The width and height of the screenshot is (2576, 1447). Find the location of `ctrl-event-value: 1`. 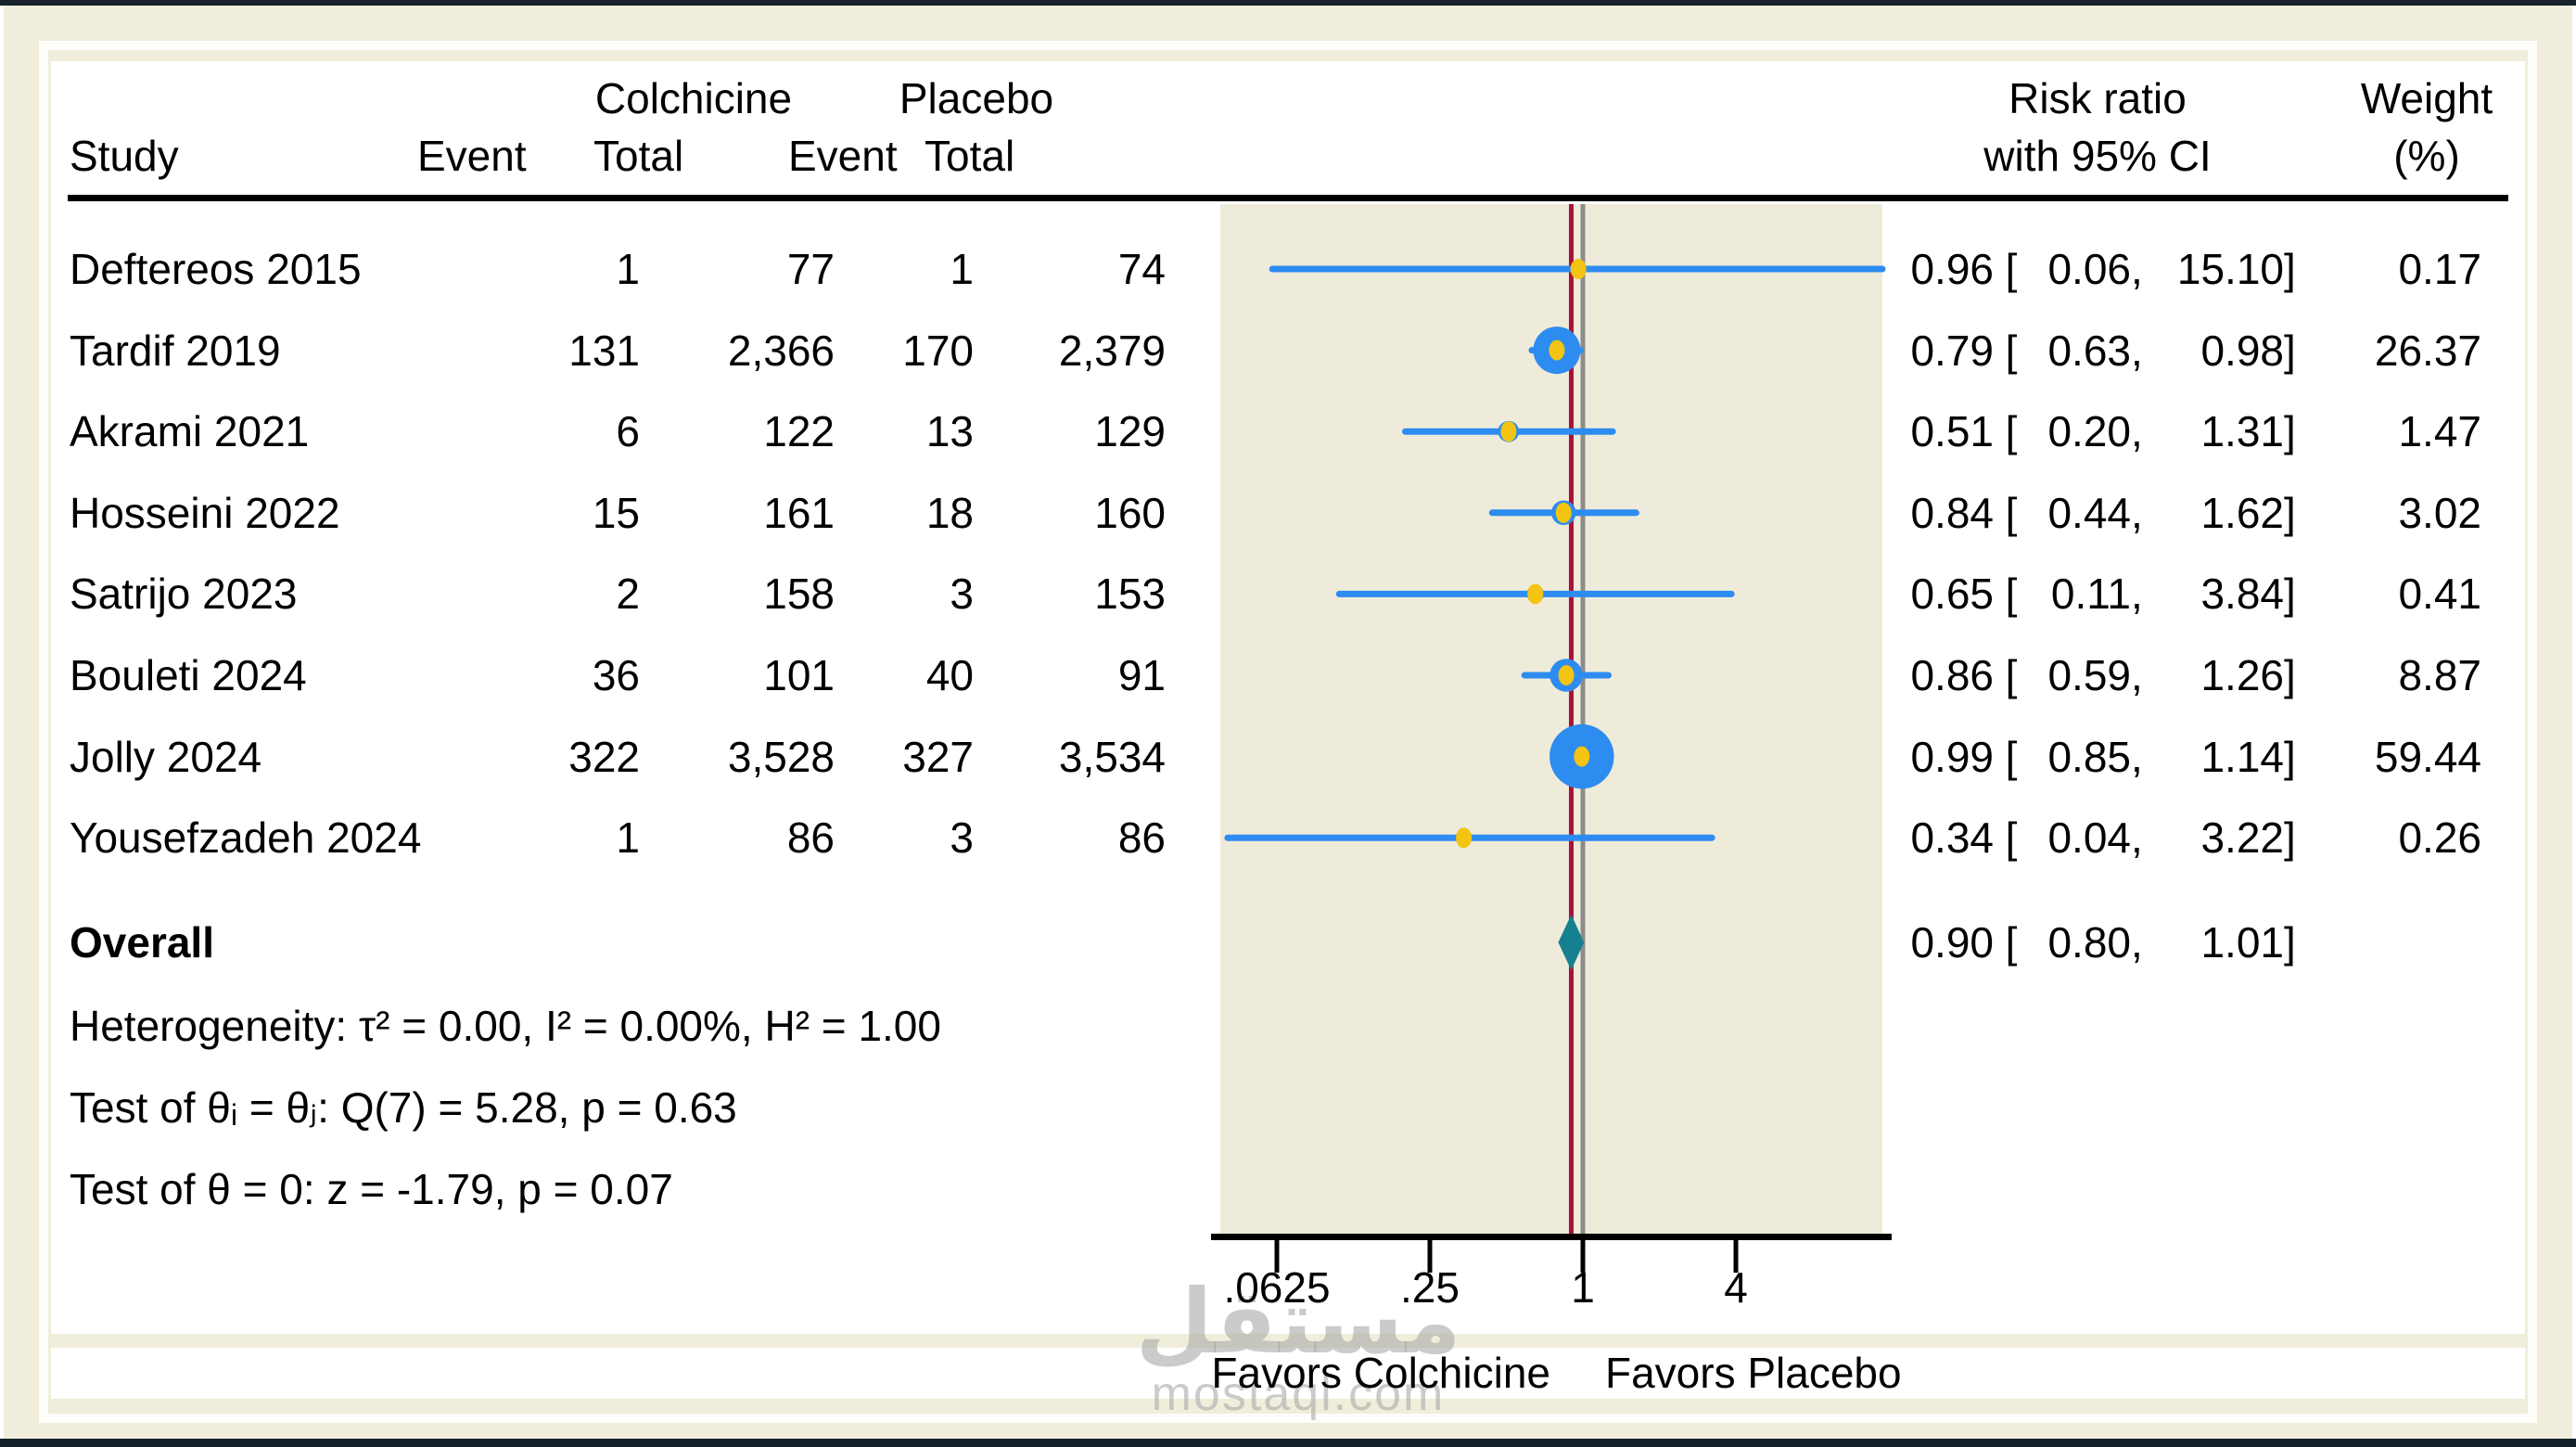

ctrl-event-value: 1 is located at coordinates (962, 269).